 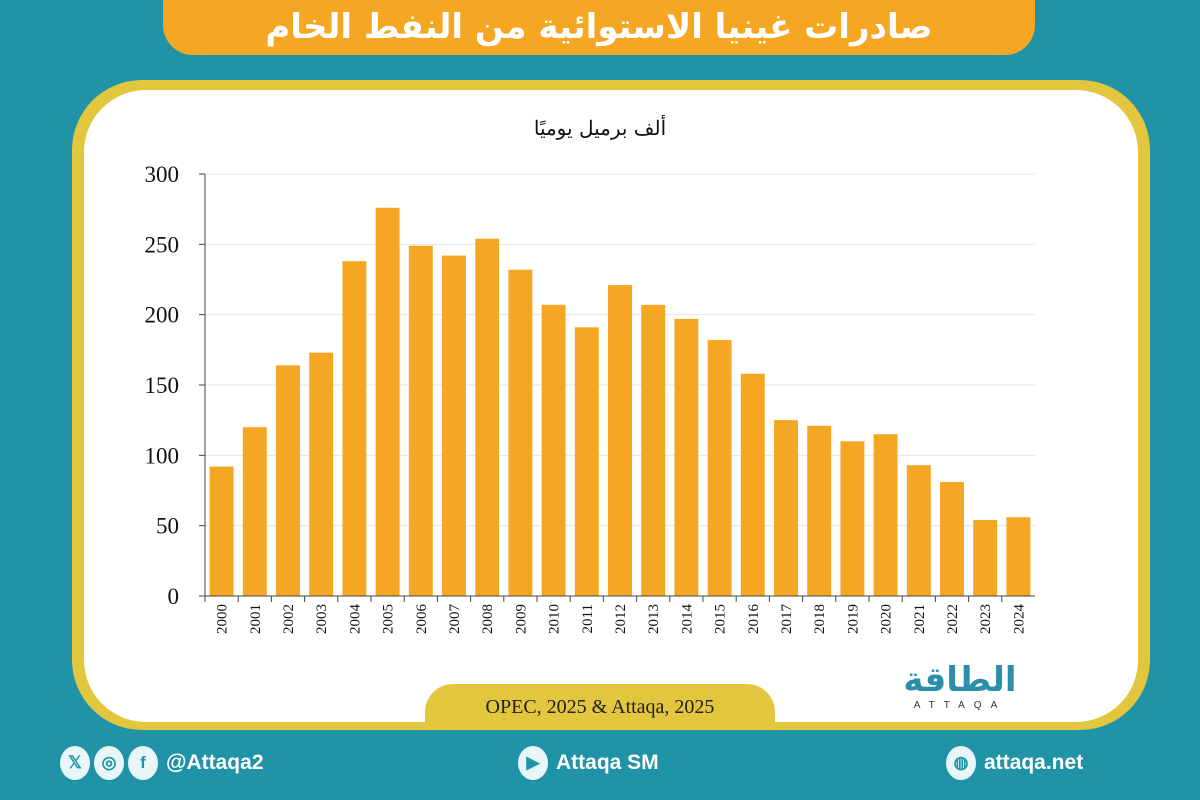 I want to click on globe-icon: ◍, so click(x=961, y=763).